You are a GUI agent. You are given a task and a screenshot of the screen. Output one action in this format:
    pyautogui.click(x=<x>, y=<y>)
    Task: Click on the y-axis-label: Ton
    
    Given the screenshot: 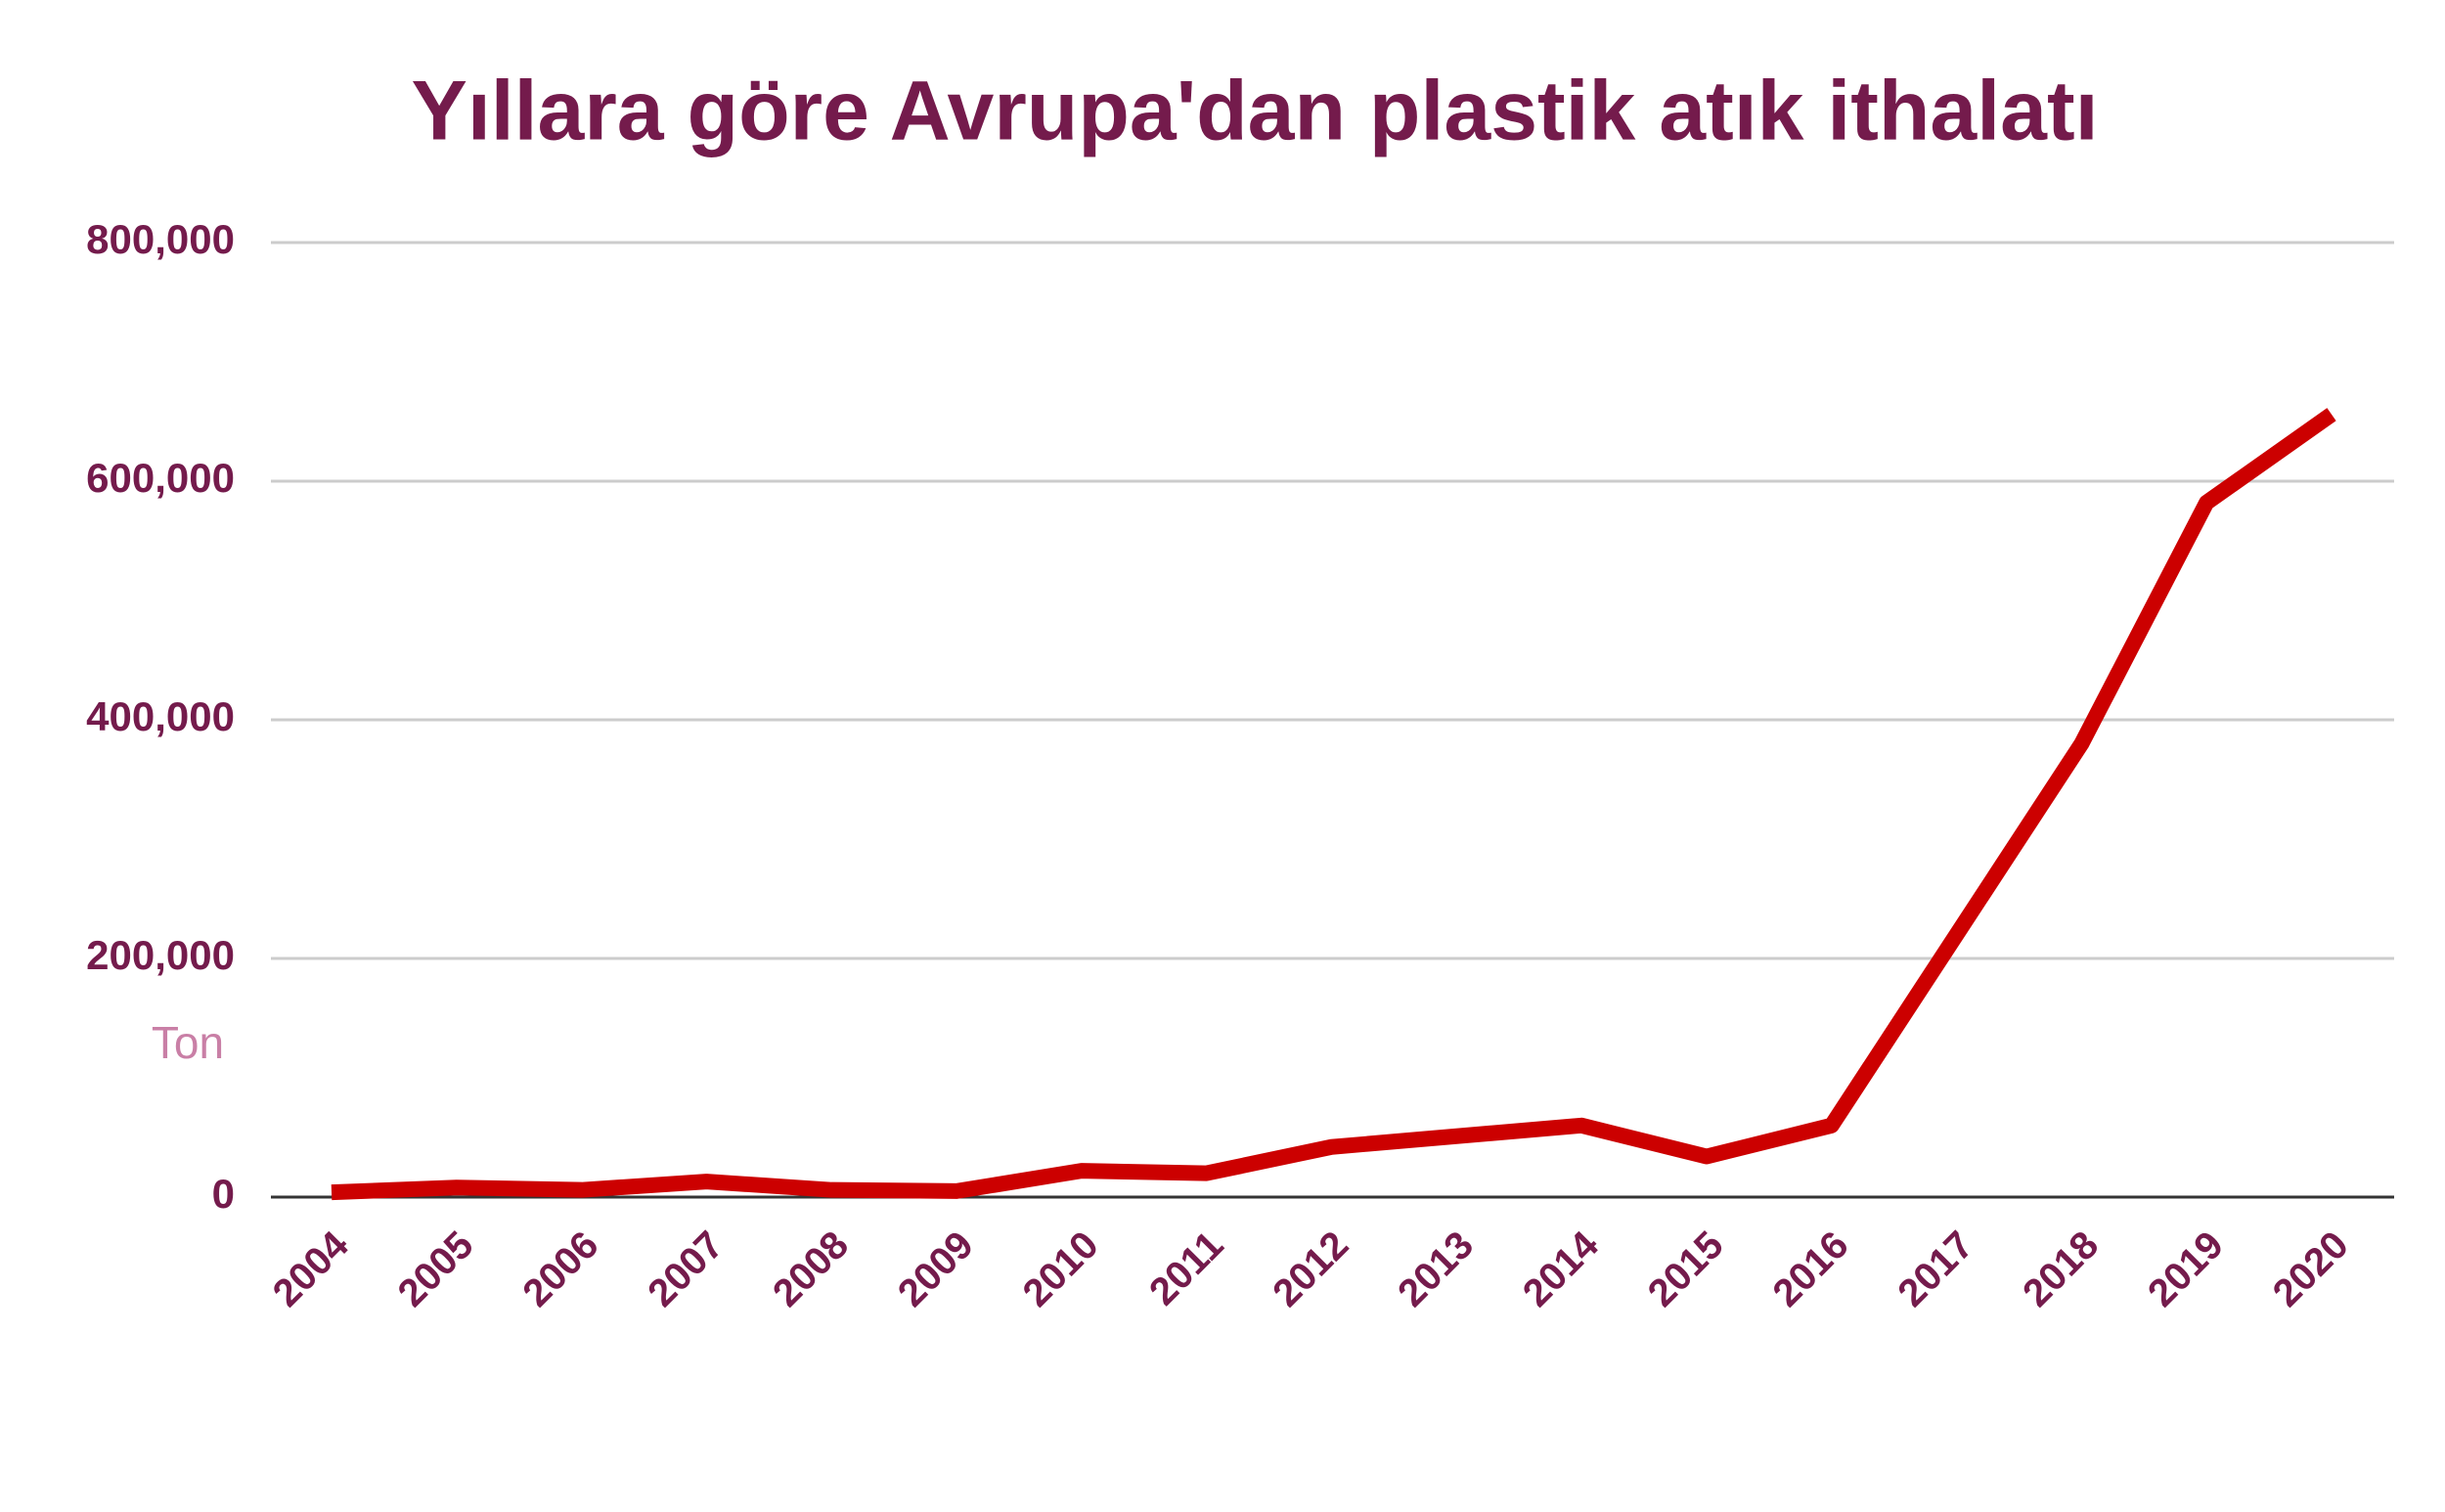 What is the action you would take?
    pyautogui.click(x=188, y=1043)
    